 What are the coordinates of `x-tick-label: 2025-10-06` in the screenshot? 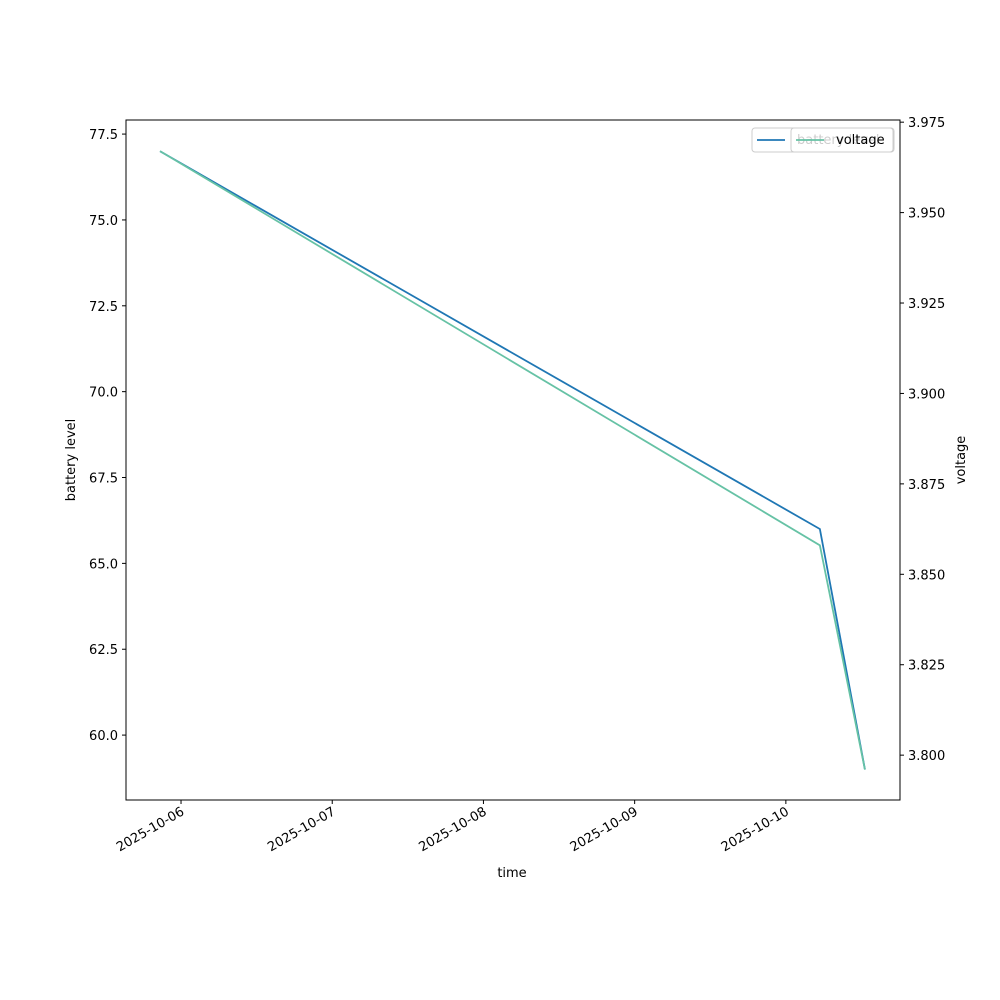 It's located at (150, 829).